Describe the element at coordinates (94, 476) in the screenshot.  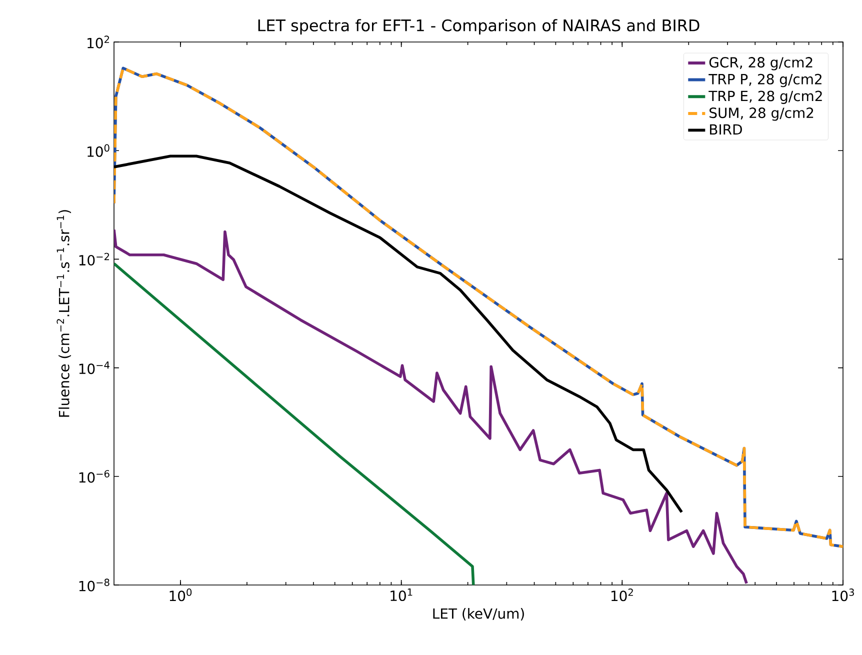
I see `y-tick-label: 10$^{−6}$` at that location.